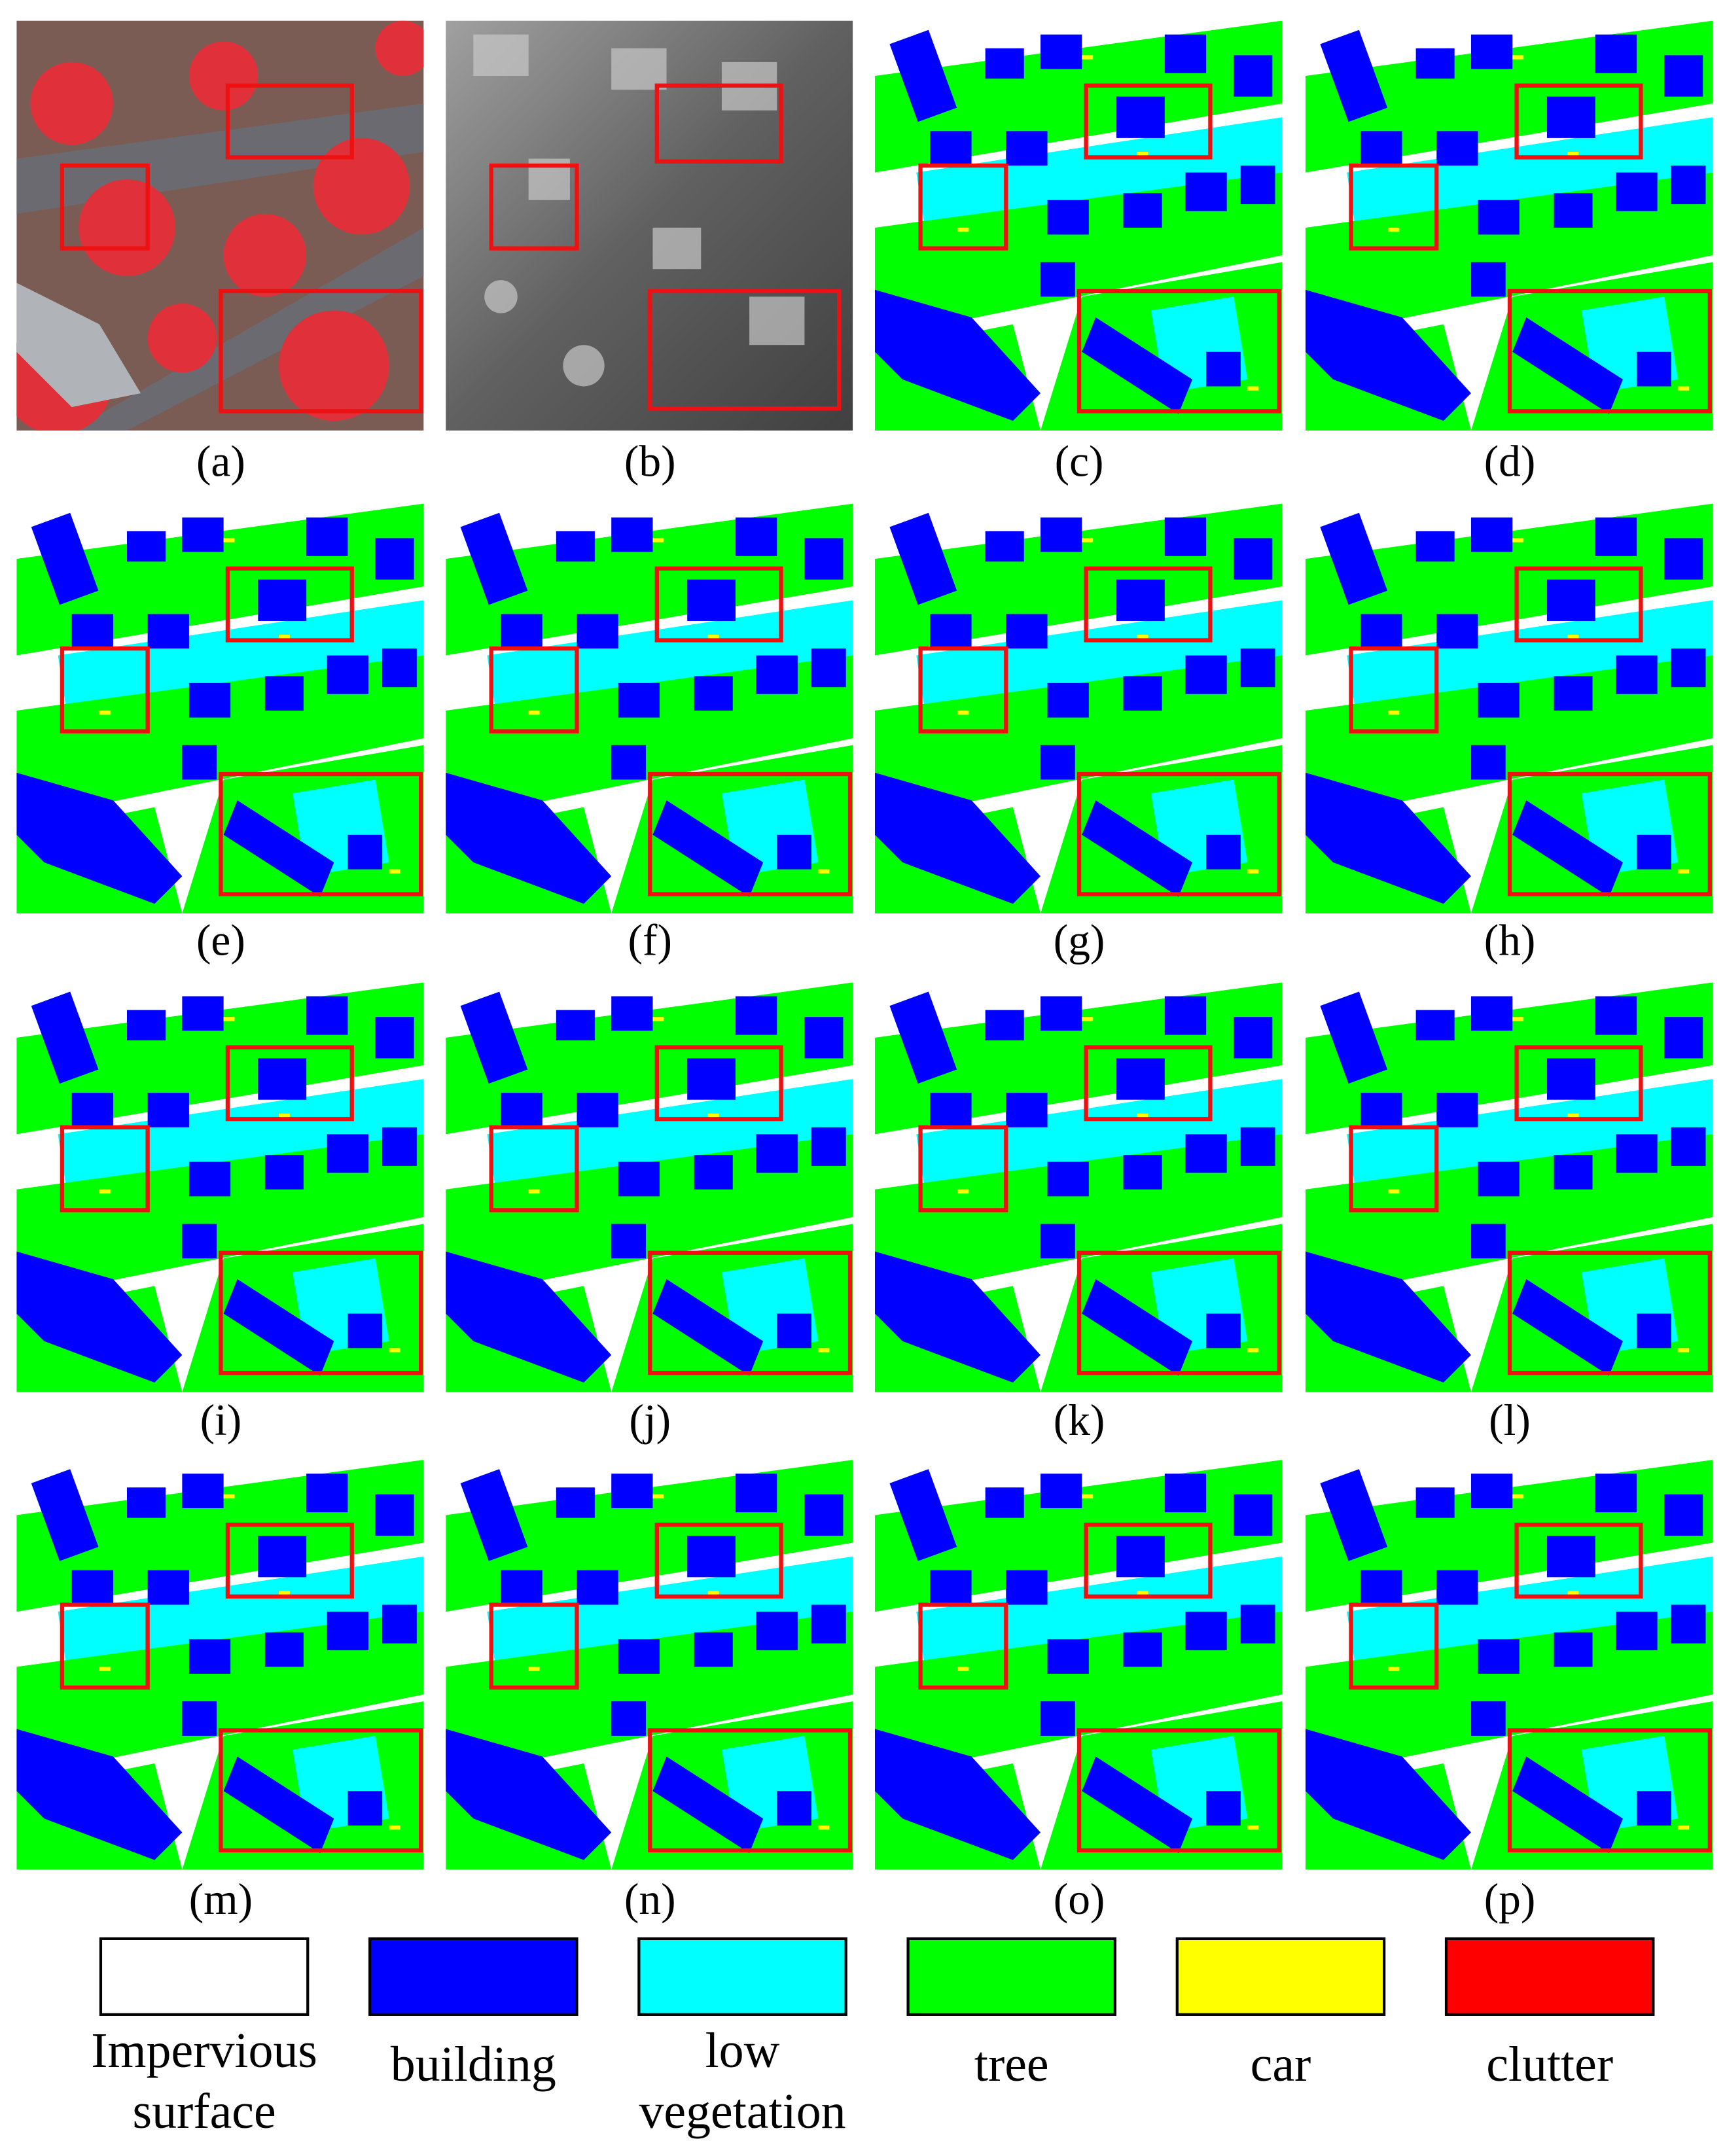 This screenshot has height=2156, width=1725. Describe the element at coordinates (650, 1899) in the screenshot. I see `panel-label: (n)` at that location.